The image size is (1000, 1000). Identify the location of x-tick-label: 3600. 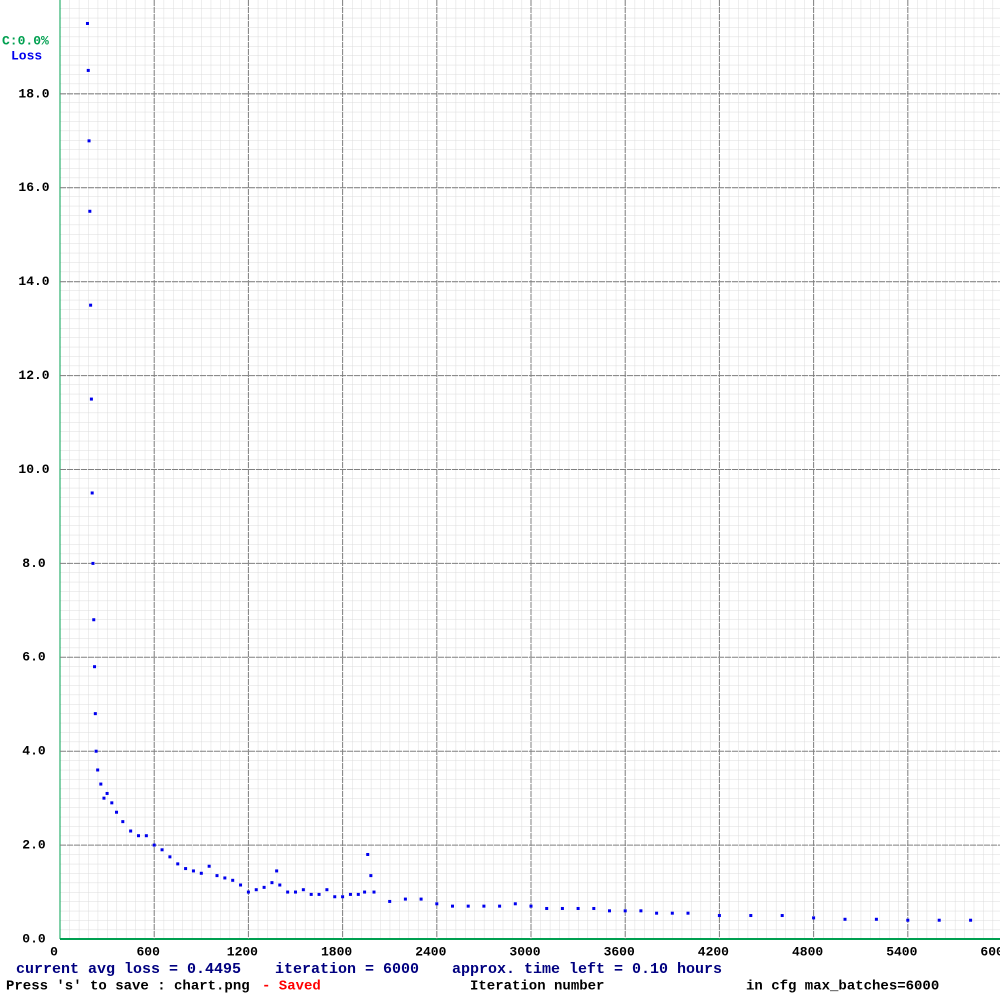
(619, 951).